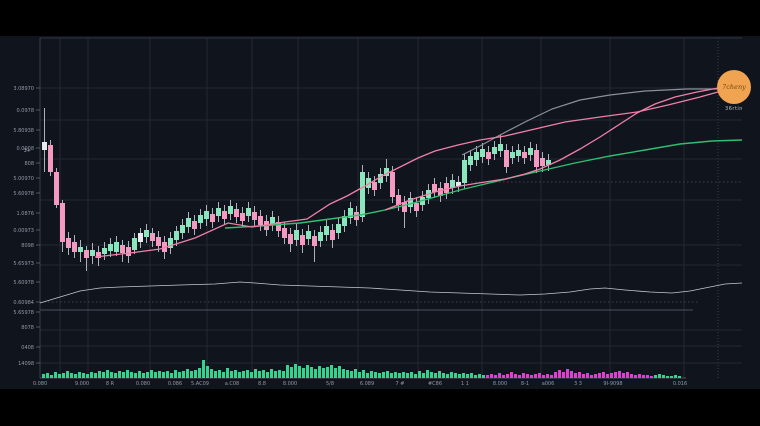  What do you see at coordinates (23, 131) in the screenshot?
I see `svg-text: 5.80938` at bounding box center [23, 131].